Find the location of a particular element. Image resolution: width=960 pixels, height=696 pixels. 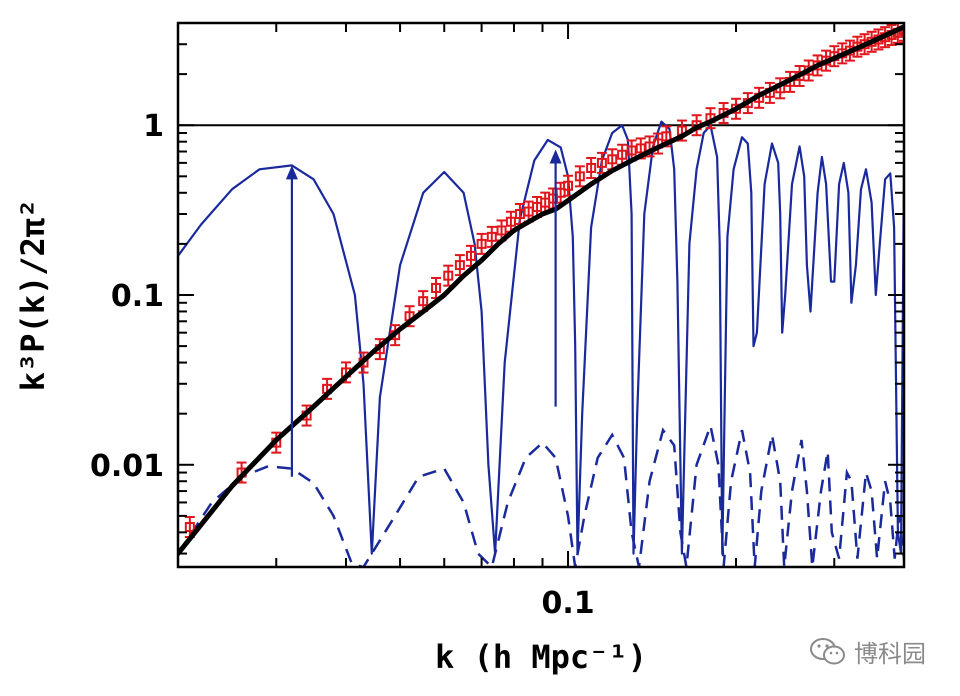

x-tick-label: 0.1 is located at coordinates (567, 603).